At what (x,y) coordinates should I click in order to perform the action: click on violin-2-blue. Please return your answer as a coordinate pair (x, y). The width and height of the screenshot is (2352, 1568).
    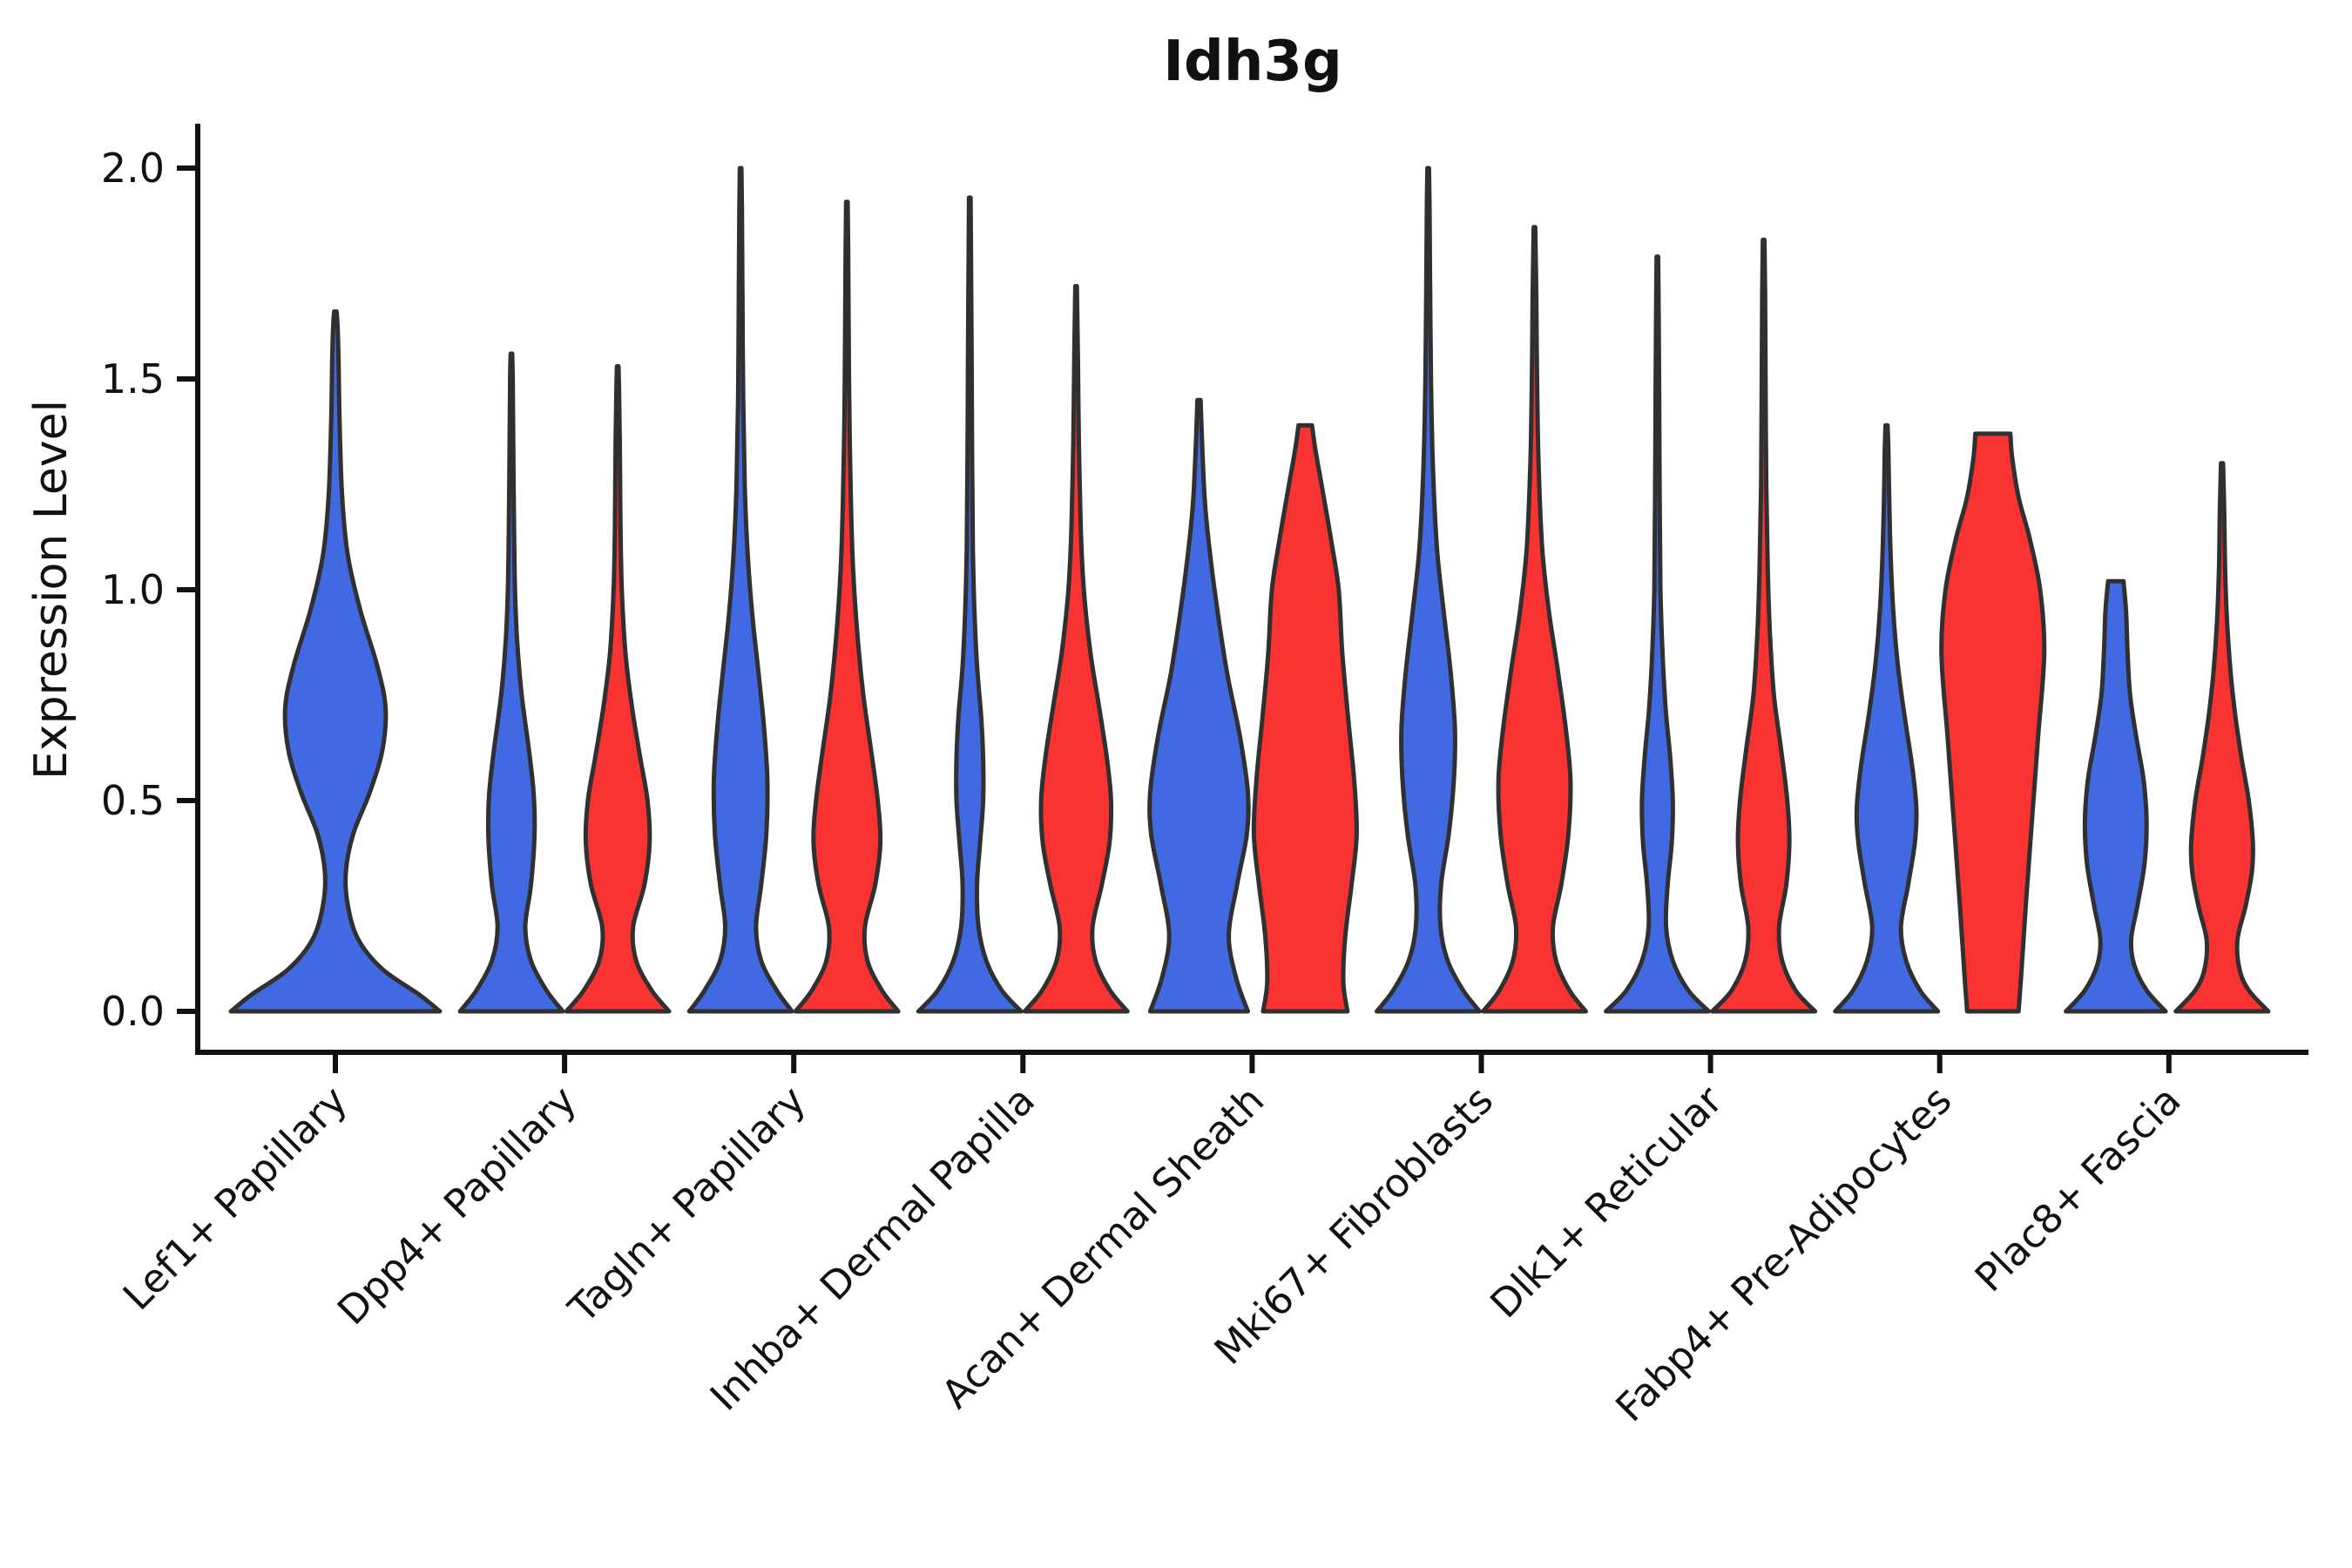
    Looking at the image, I should click on (740, 590).